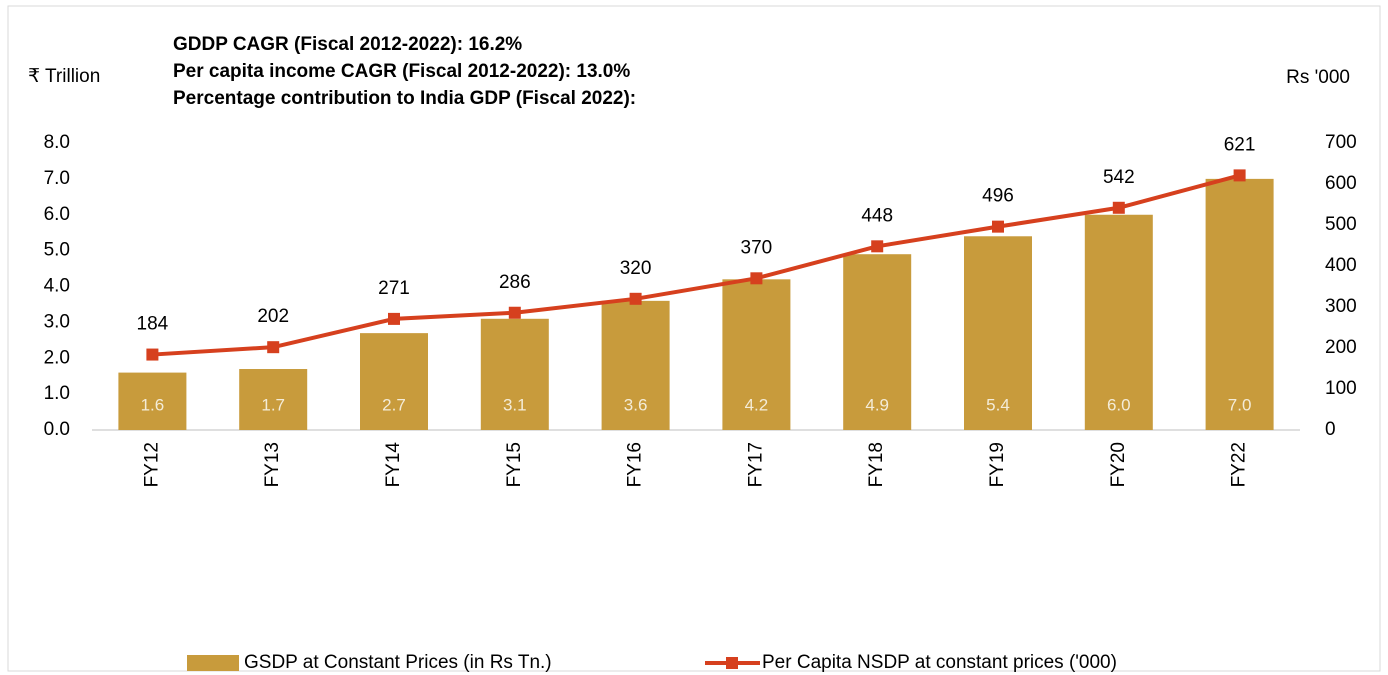 Image resolution: width=1388 pixels, height=675 pixels. I want to click on line-value-label: 370, so click(757, 247).